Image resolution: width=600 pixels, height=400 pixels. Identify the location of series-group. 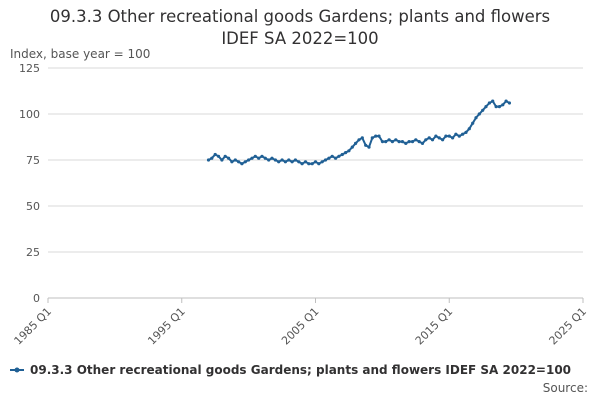
(358, 132).